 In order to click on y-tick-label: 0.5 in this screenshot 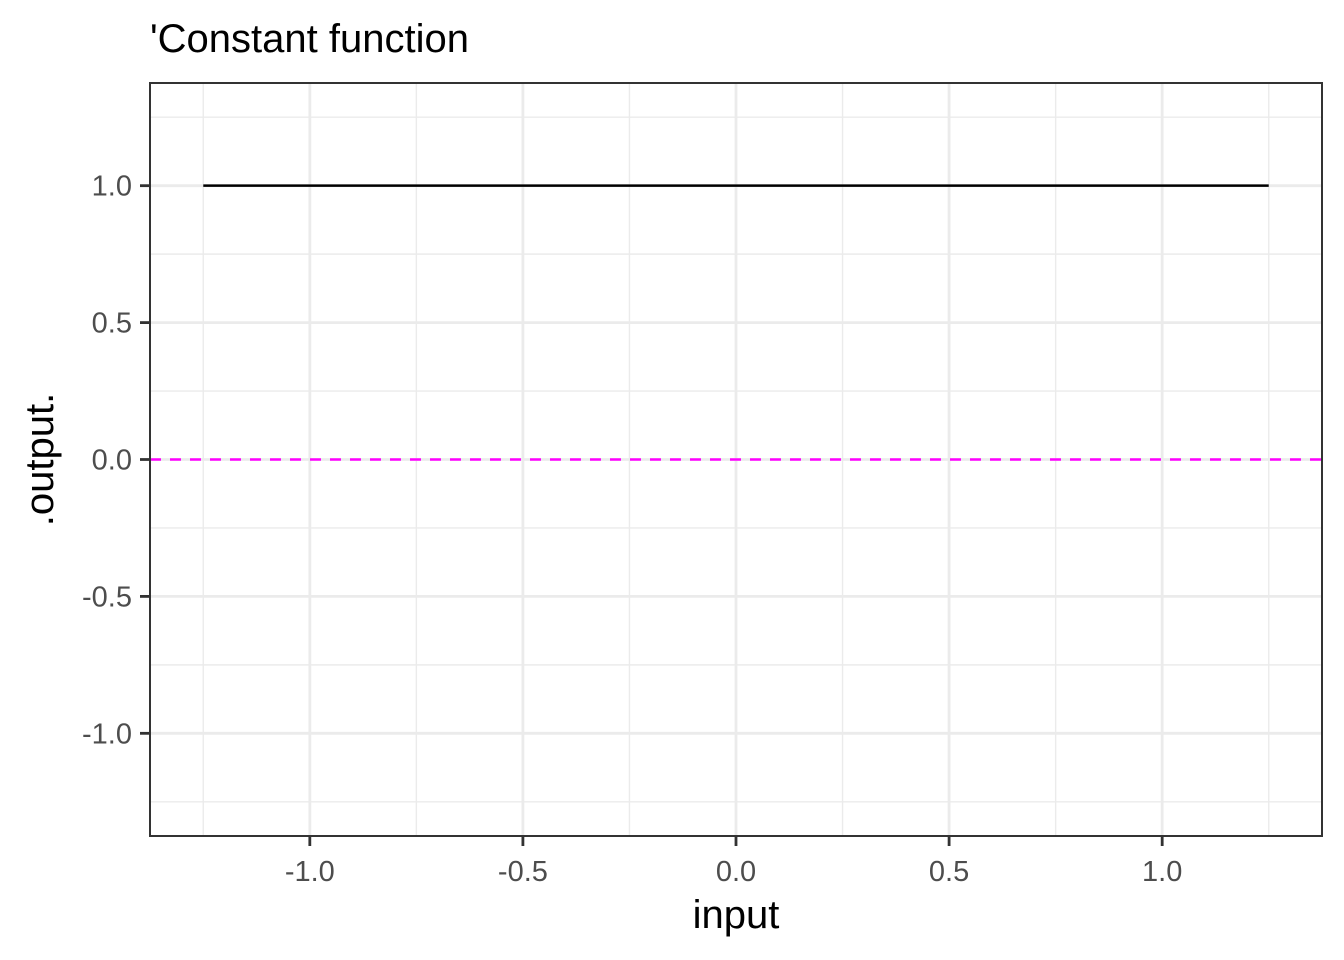, I will do `click(112, 324)`.